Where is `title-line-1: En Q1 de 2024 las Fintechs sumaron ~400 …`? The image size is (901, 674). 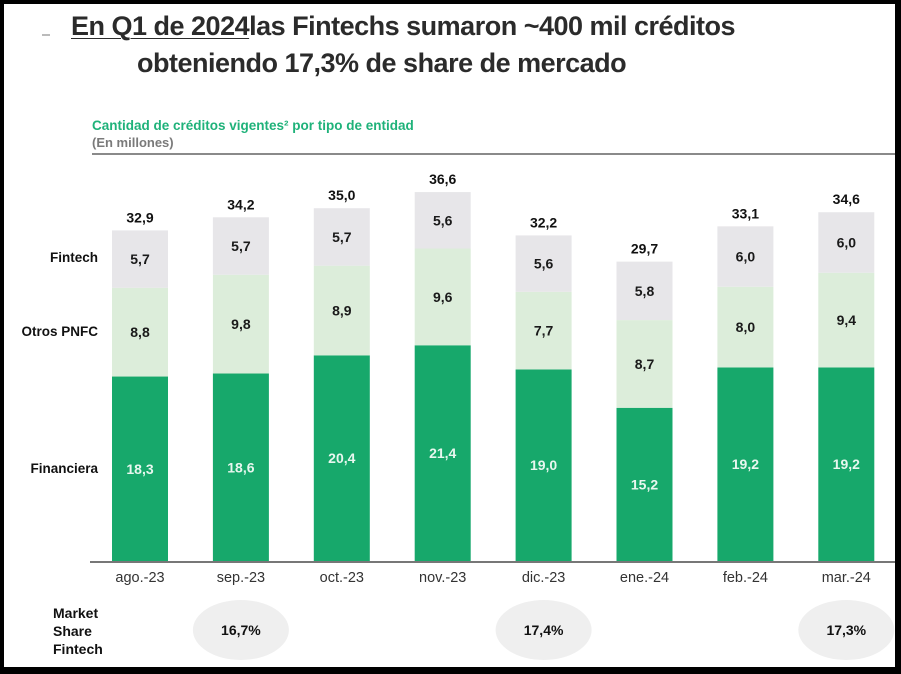
title-line-1: En Q1 de 2024 las Fintechs sumaron ~400 … is located at coordinates (403, 26).